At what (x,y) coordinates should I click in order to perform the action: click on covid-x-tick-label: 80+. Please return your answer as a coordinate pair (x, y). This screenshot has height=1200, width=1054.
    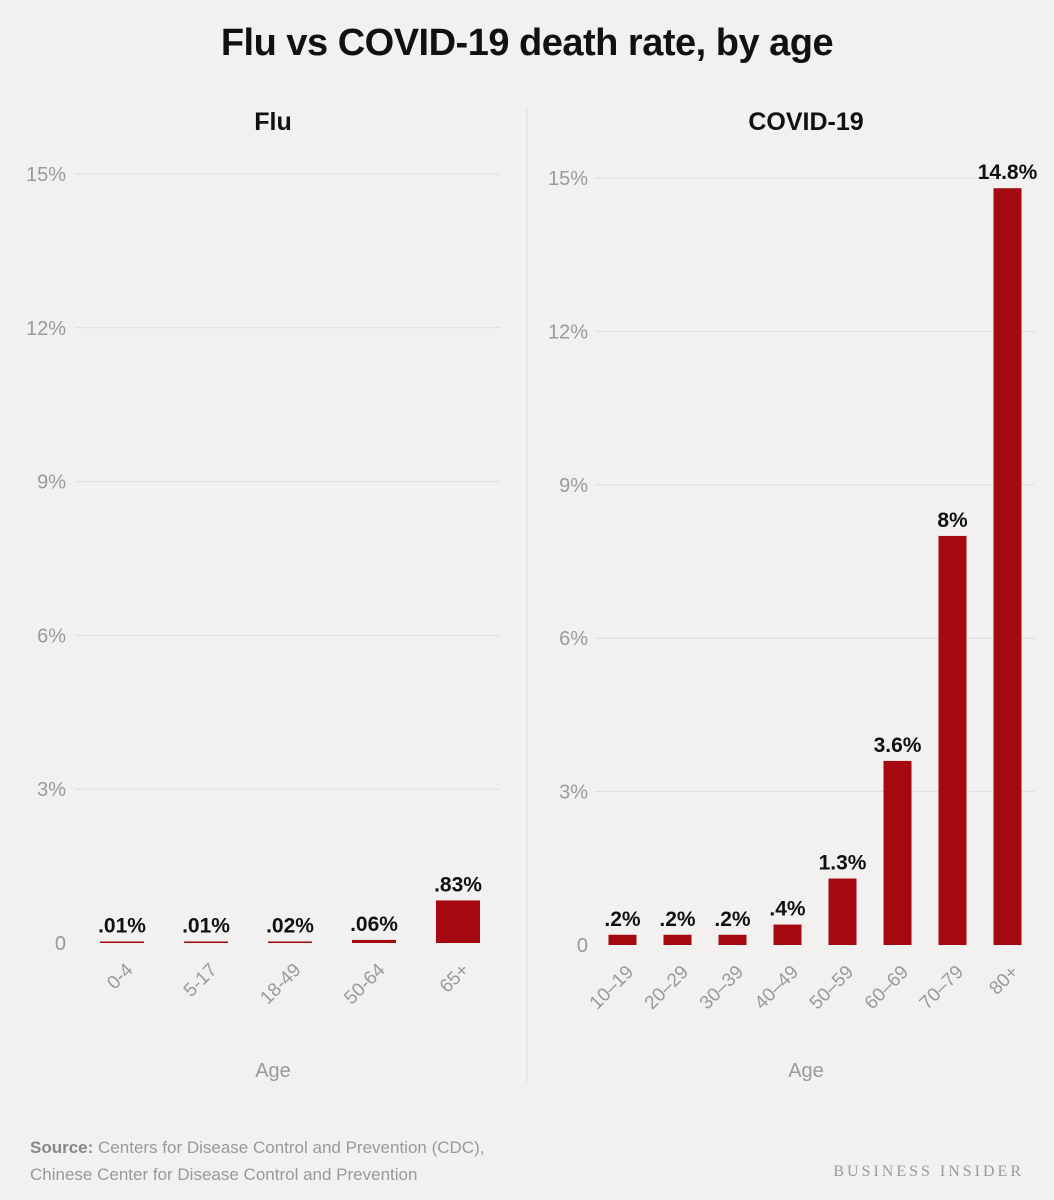
    Looking at the image, I should click on (1004, 981).